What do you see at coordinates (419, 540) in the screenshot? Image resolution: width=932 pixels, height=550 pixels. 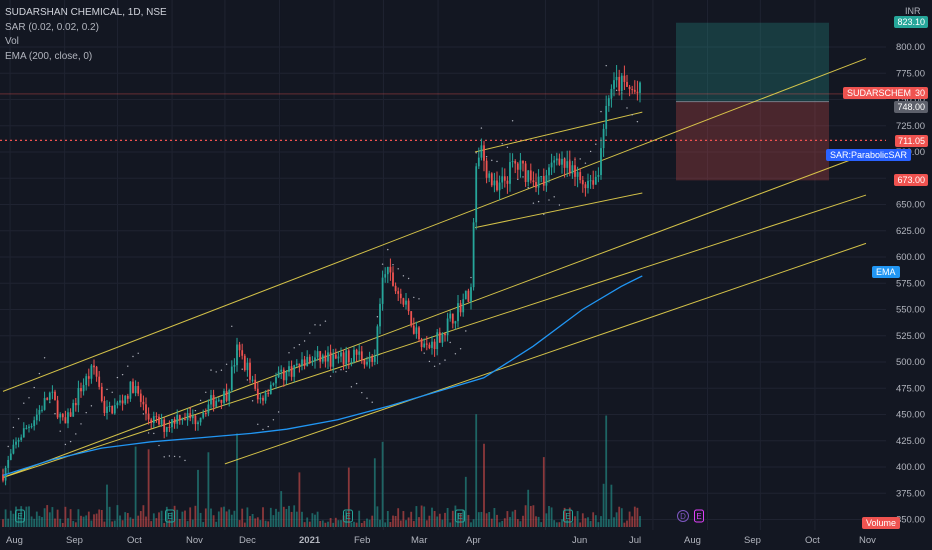 I see `time-tick-label: Mar` at bounding box center [419, 540].